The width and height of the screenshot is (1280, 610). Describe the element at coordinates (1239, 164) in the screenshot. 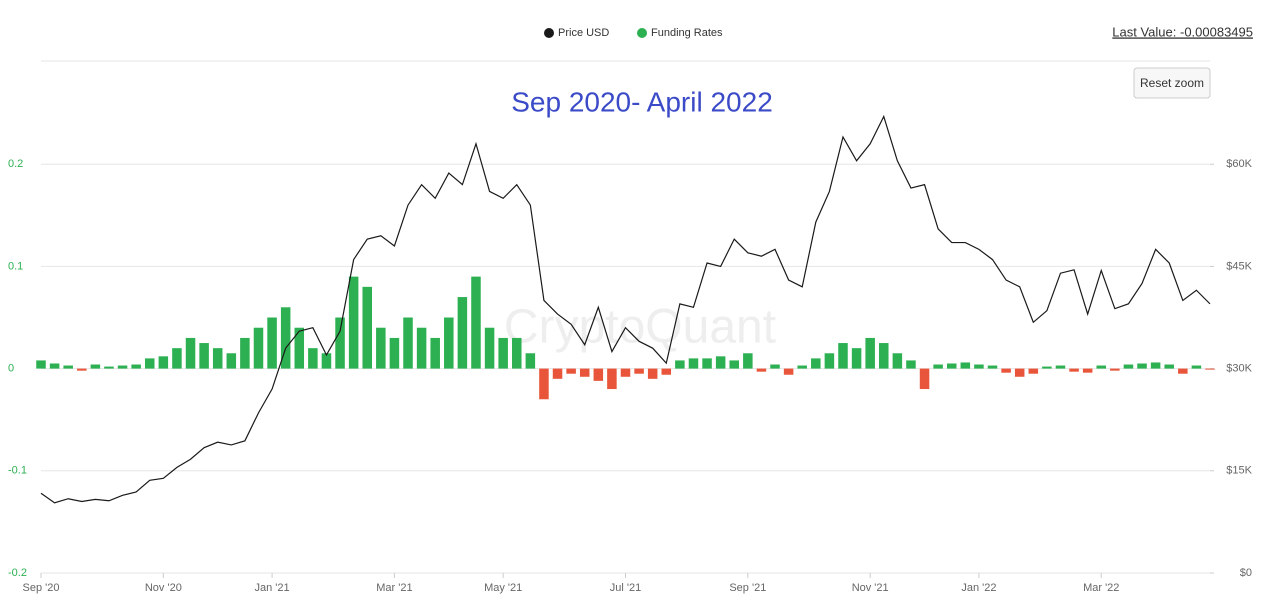

I see `y2-tick-label: $60K` at that location.